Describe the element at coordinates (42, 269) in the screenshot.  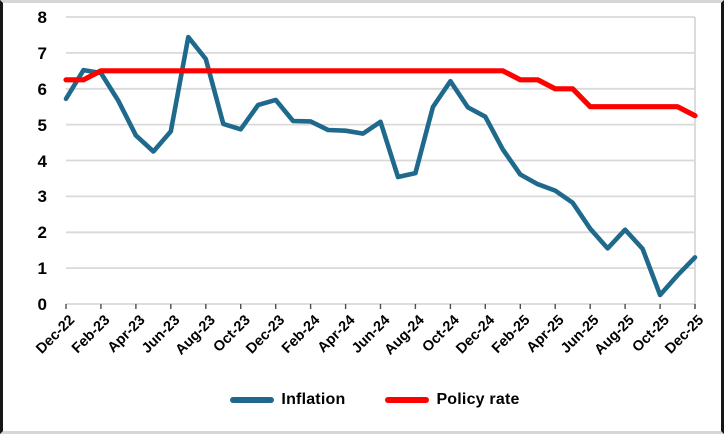
I see `y-axis-label: 1` at that location.